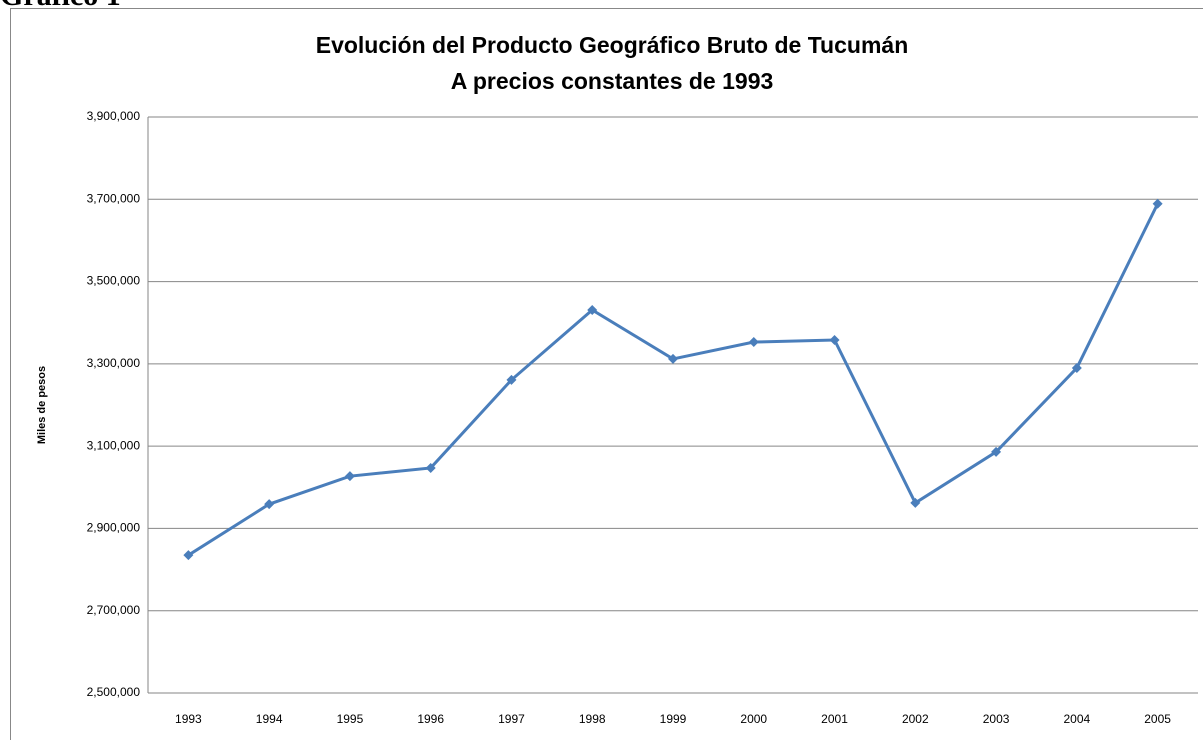  Describe the element at coordinates (1157, 719) in the screenshot. I see `x-tick-label: 2005` at that location.